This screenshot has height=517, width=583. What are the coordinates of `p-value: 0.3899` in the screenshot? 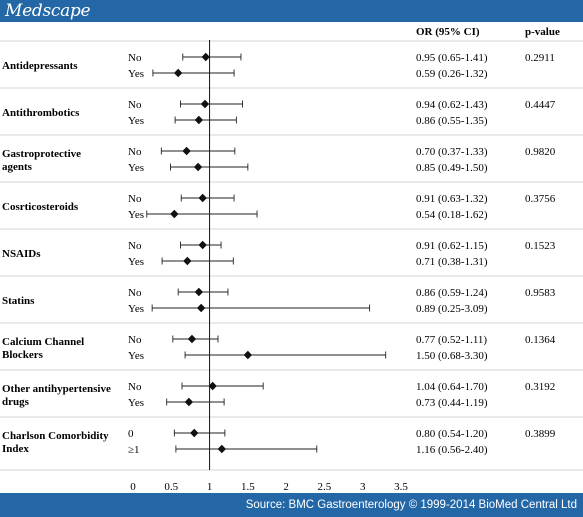 It's located at (540, 434).